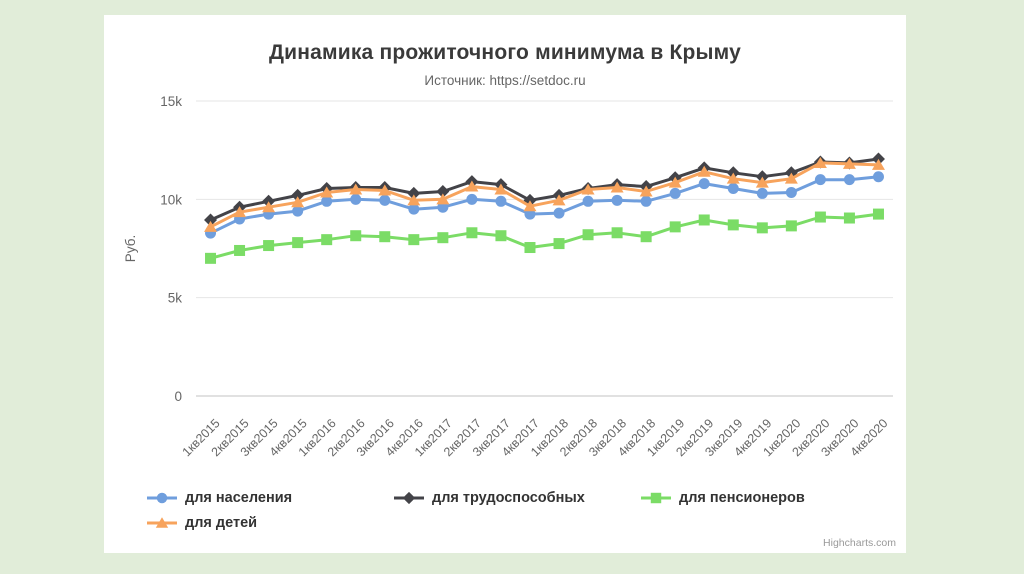 This screenshot has height=574, width=1024. What do you see at coordinates (239, 497) in the screenshot?
I see `legend-label: для населения` at bounding box center [239, 497].